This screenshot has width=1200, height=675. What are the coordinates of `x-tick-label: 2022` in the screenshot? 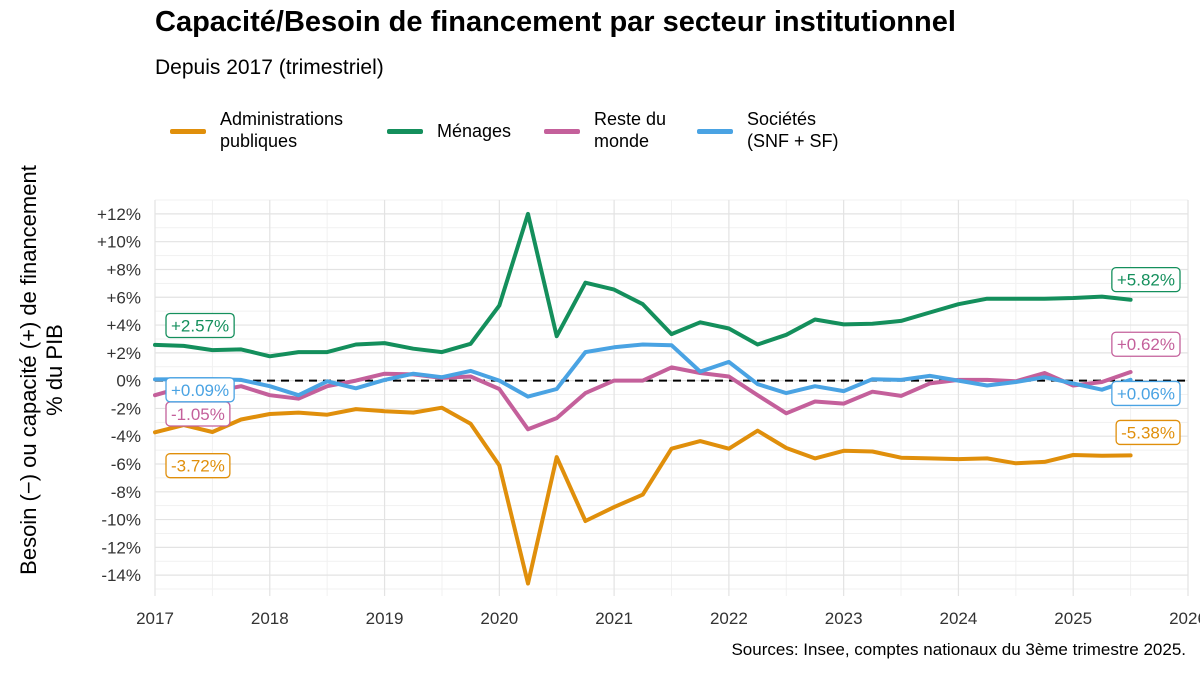 It's located at (729, 618).